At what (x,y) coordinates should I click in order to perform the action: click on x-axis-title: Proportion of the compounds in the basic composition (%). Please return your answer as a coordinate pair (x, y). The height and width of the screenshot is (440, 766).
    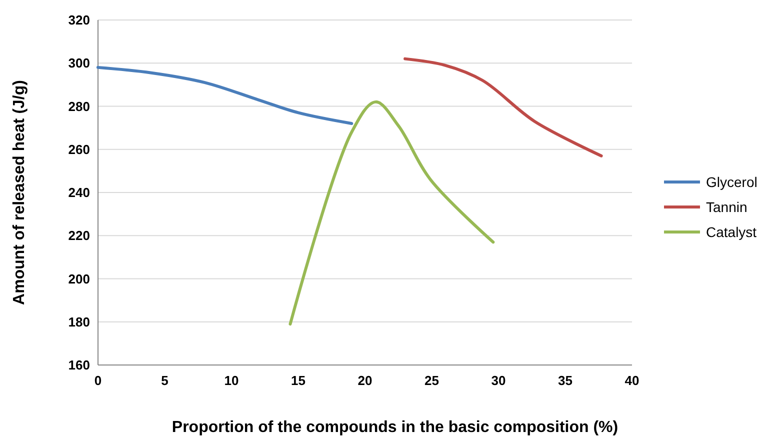
    Looking at the image, I should click on (395, 427).